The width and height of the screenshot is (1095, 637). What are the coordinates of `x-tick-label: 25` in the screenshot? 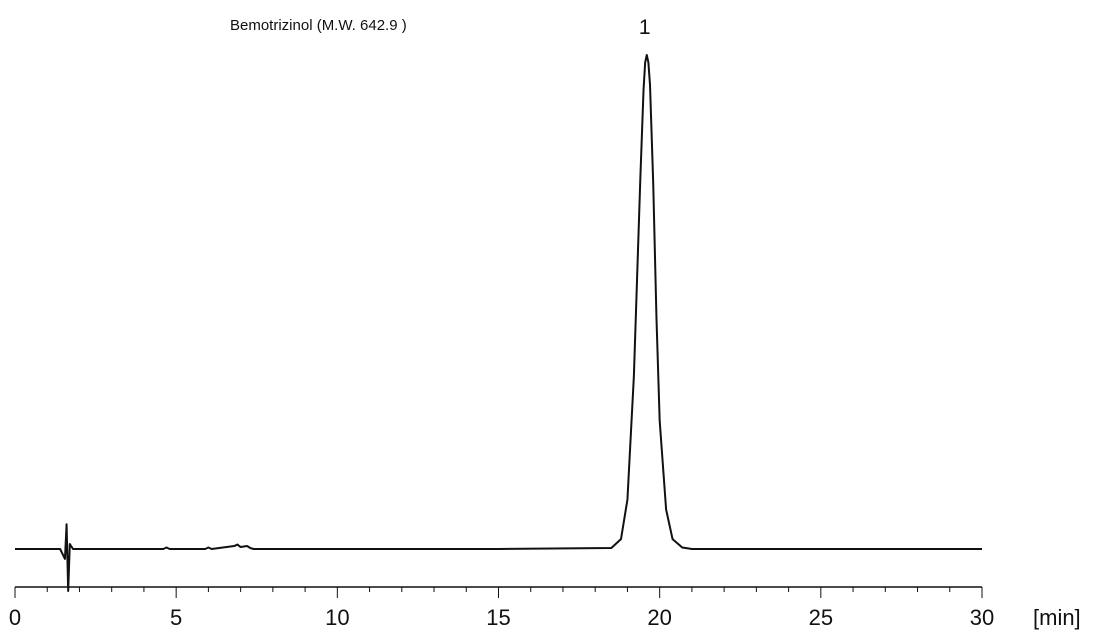 It's located at (821, 617).